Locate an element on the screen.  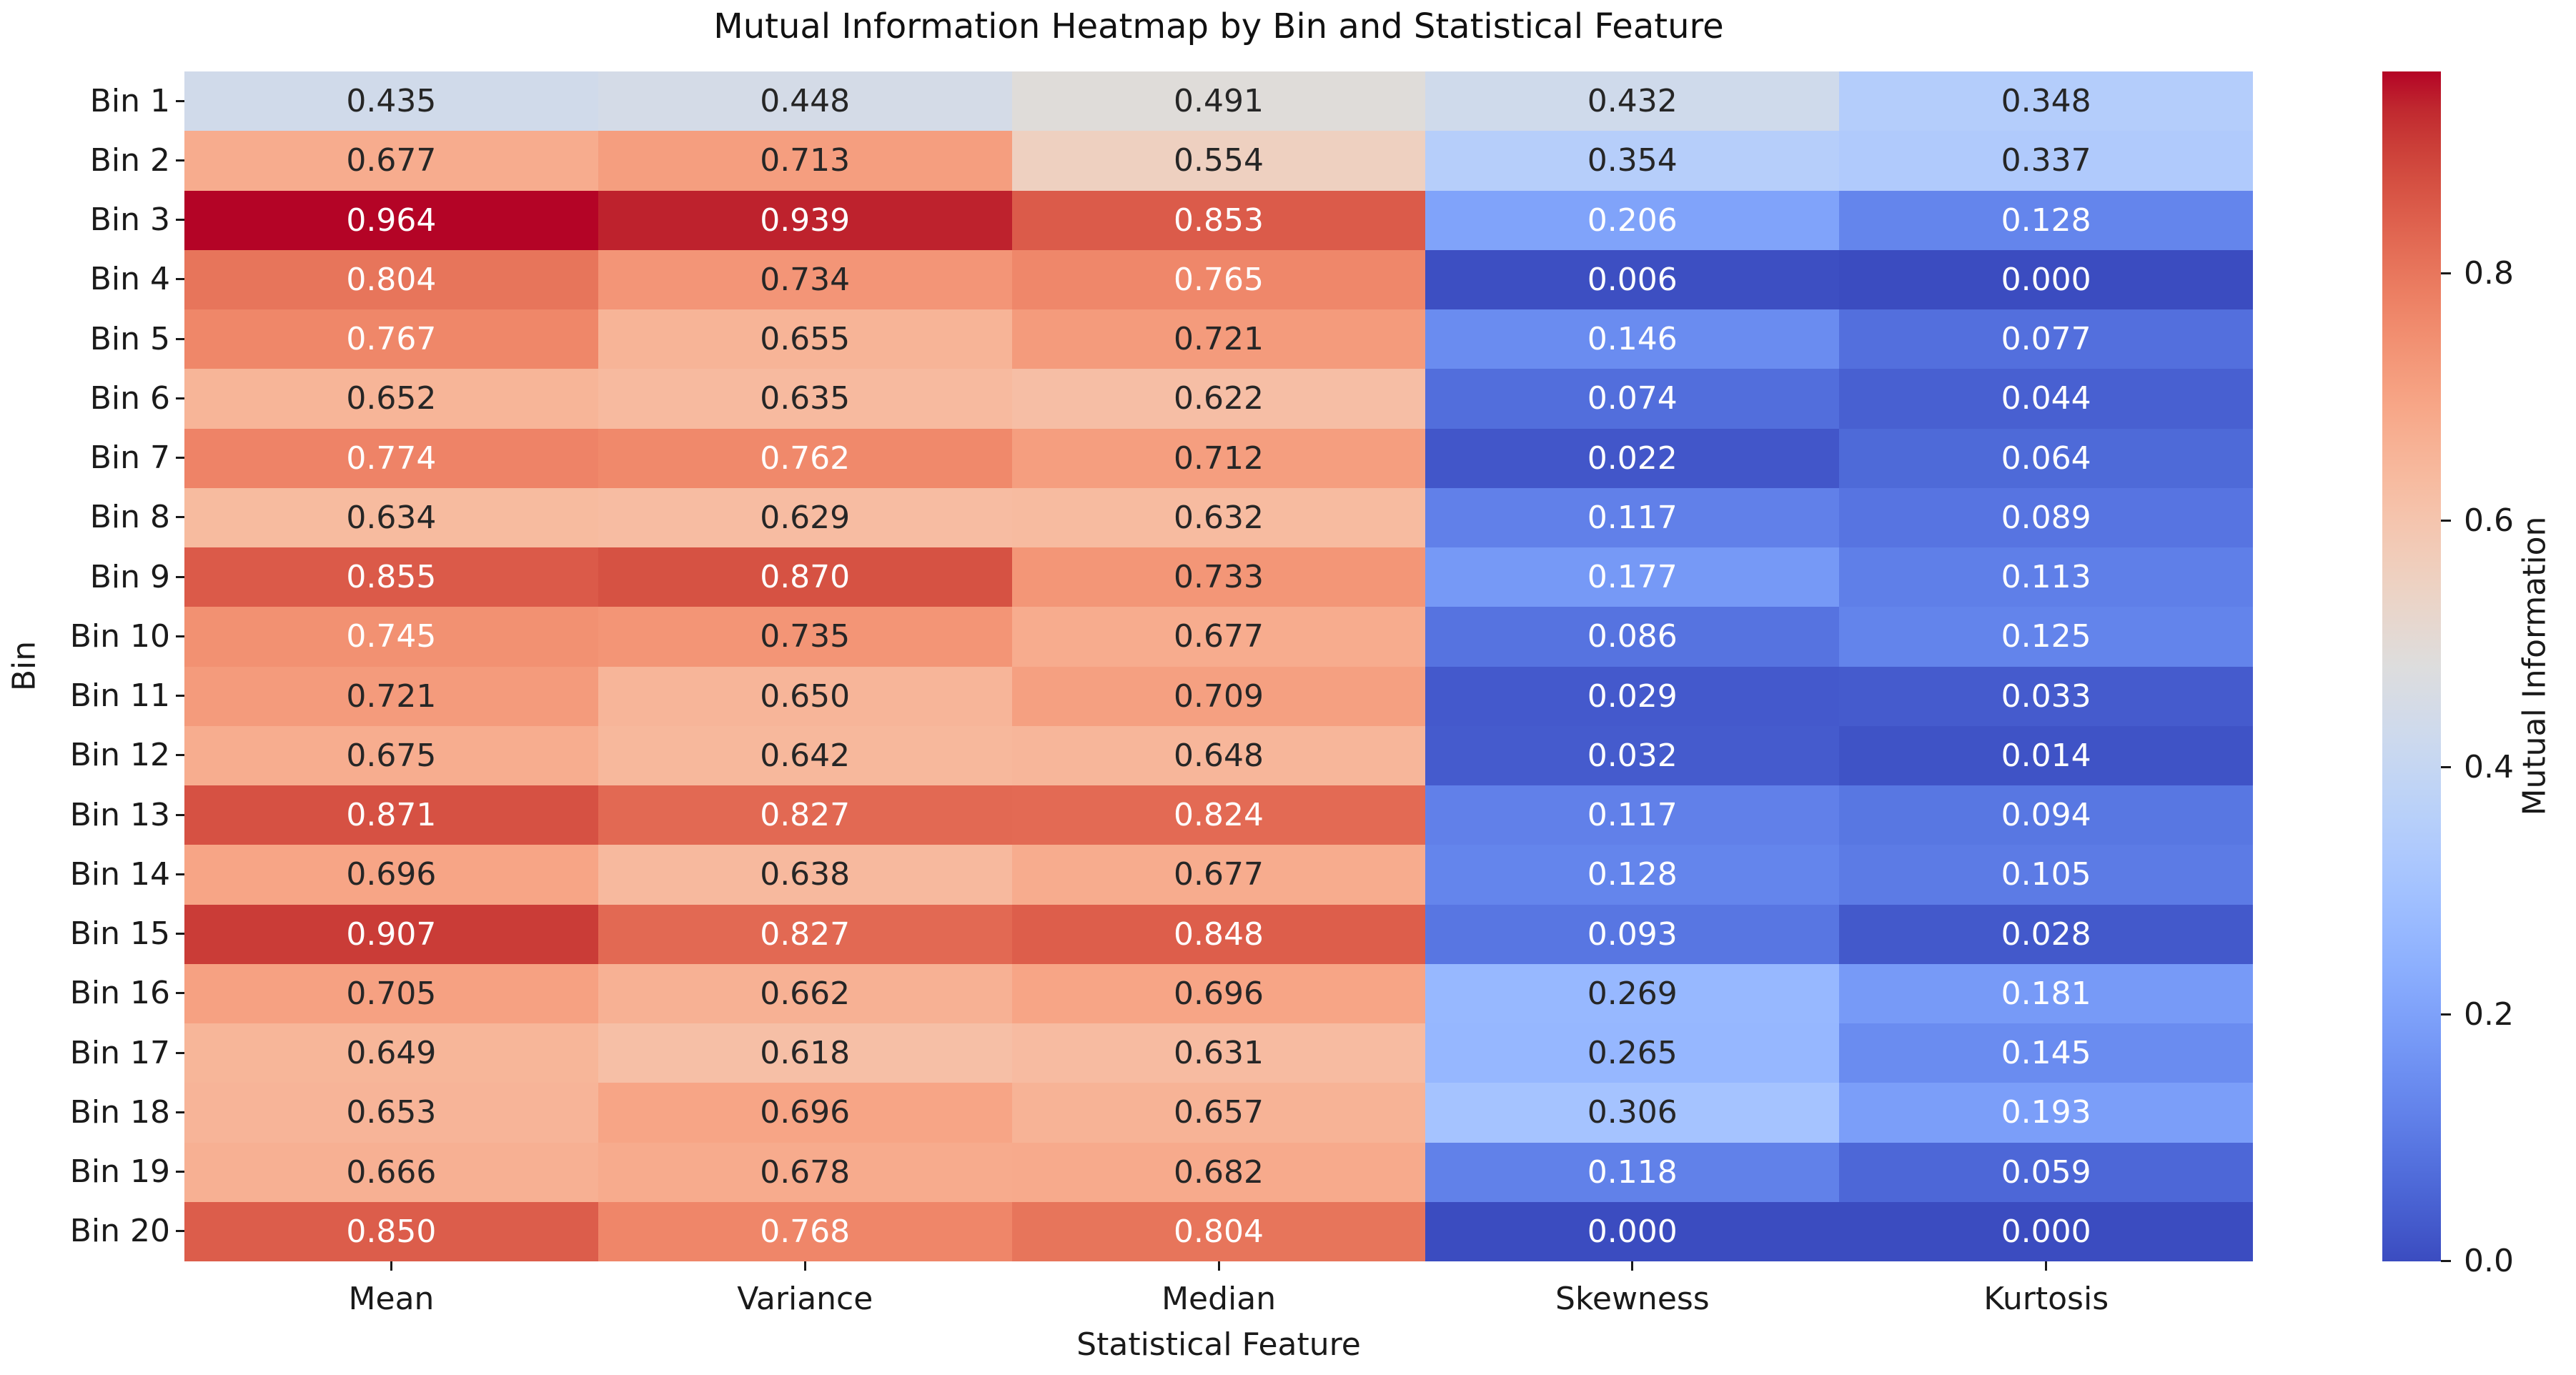
y-tick-label: Bin 5 is located at coordinates (130, 338).